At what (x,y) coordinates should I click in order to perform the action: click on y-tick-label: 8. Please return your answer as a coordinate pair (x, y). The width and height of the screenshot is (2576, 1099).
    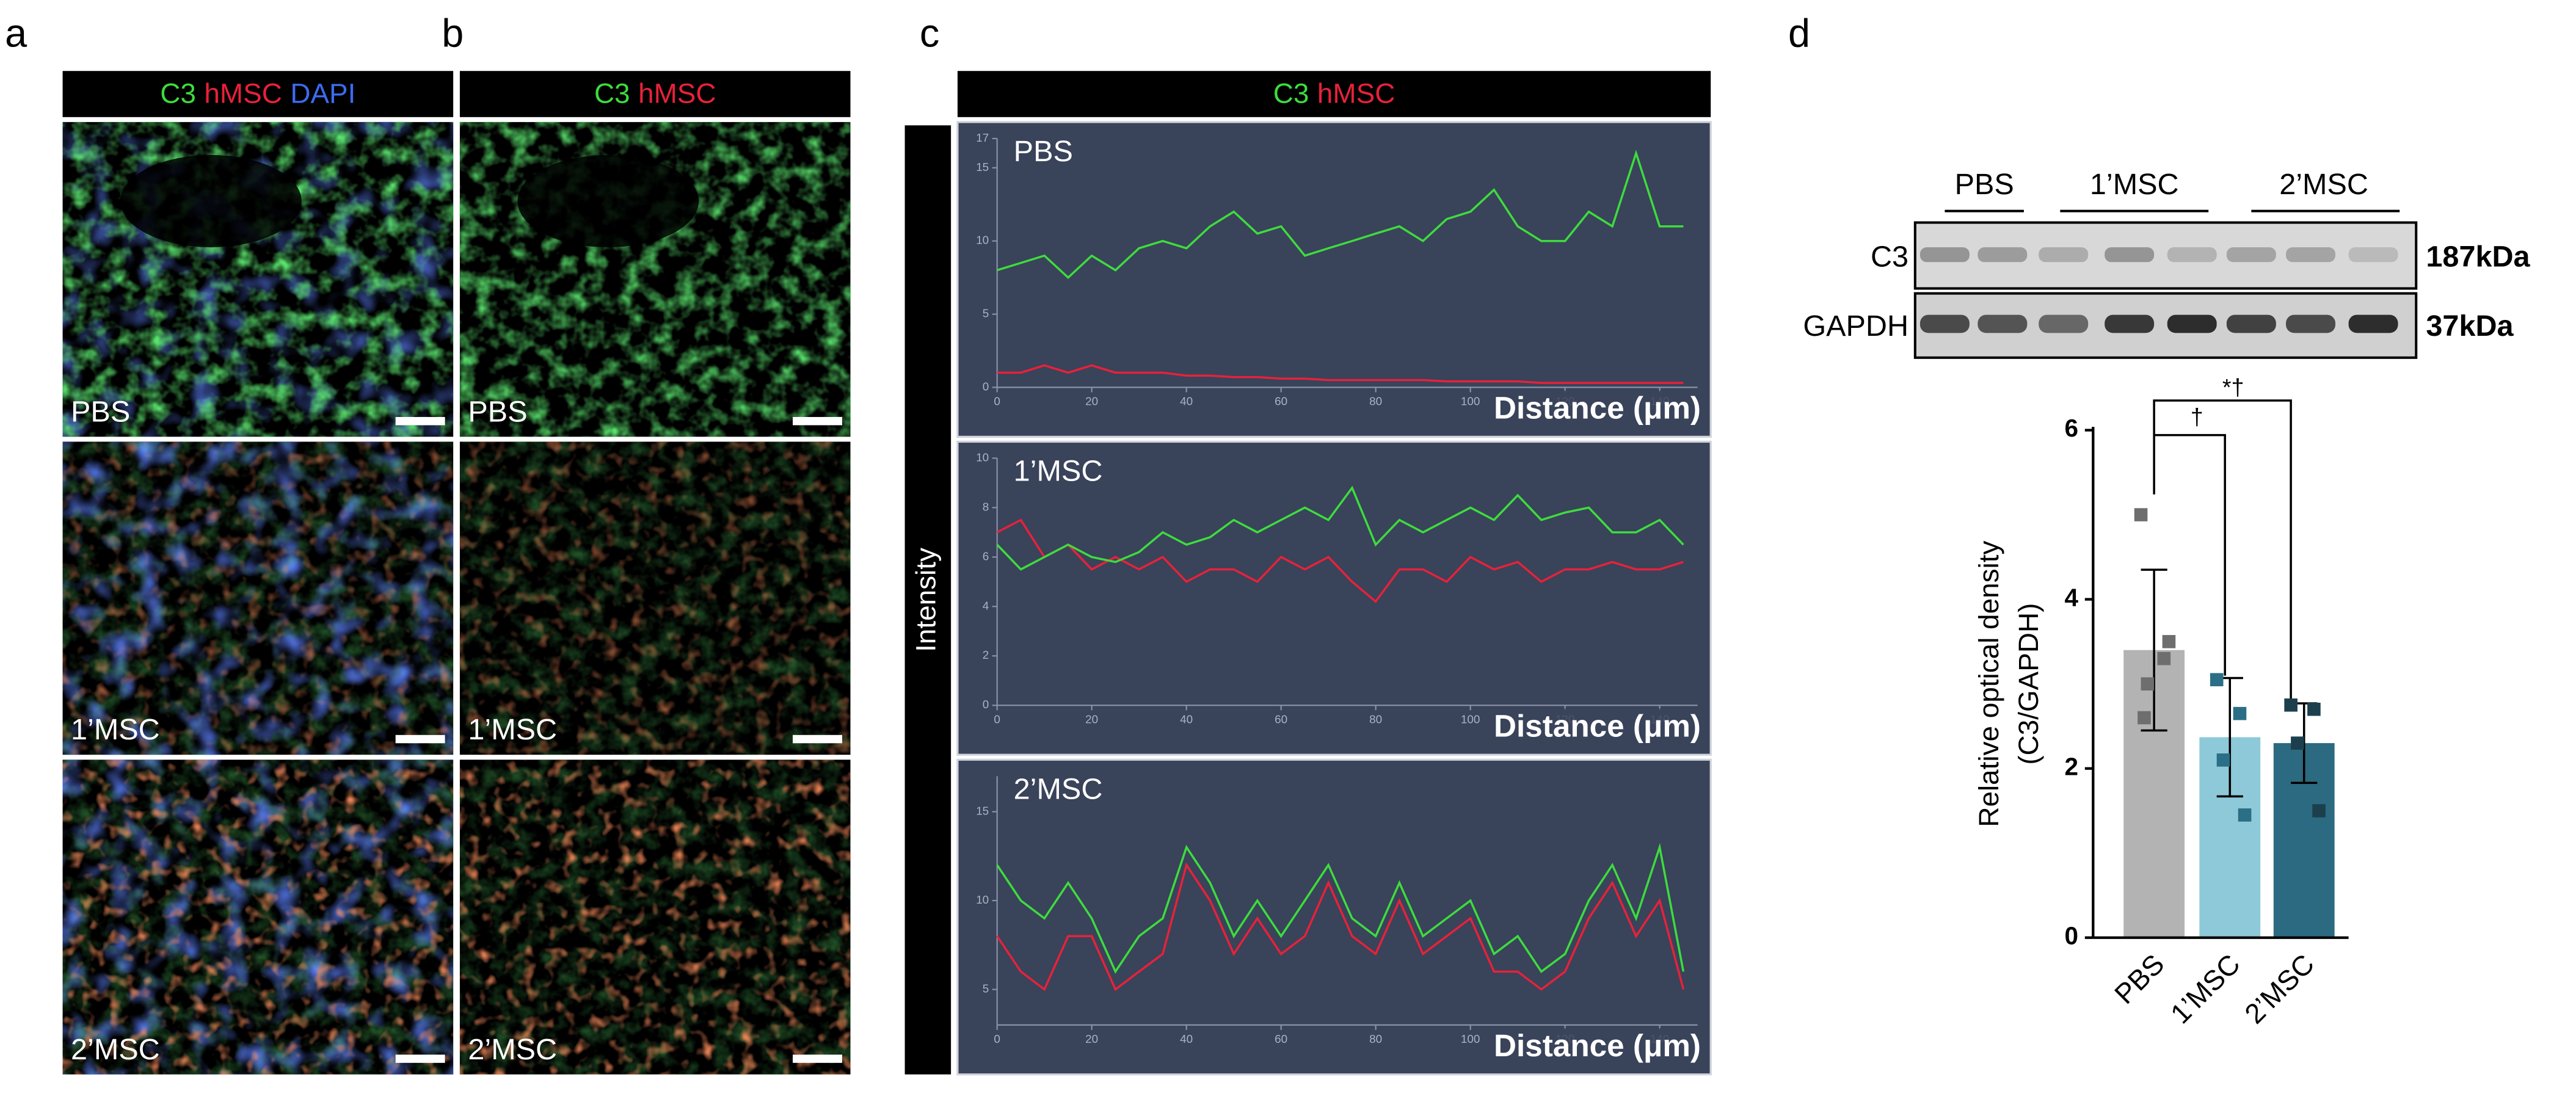
    Looking at the image, I should click on (986, 507).